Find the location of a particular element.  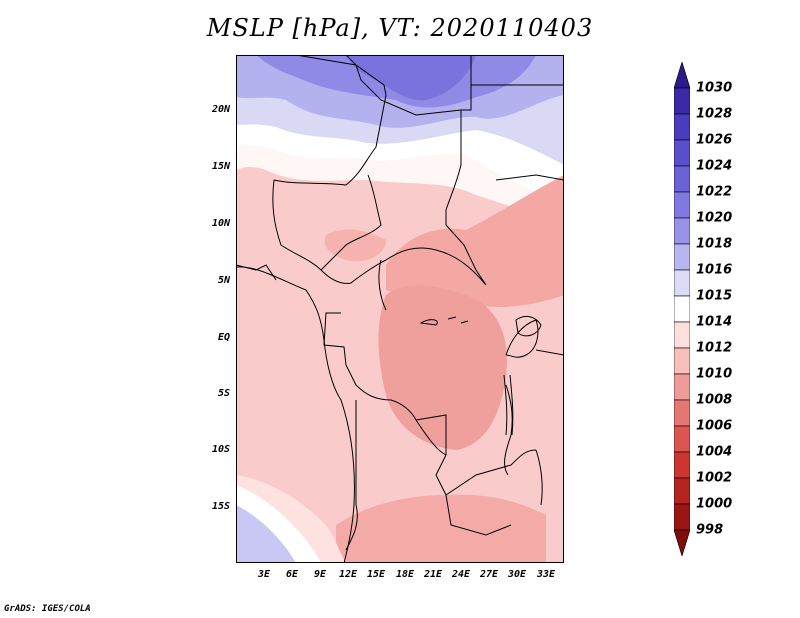

colorbar-label: 1024 is located at coordinates (714, 166).